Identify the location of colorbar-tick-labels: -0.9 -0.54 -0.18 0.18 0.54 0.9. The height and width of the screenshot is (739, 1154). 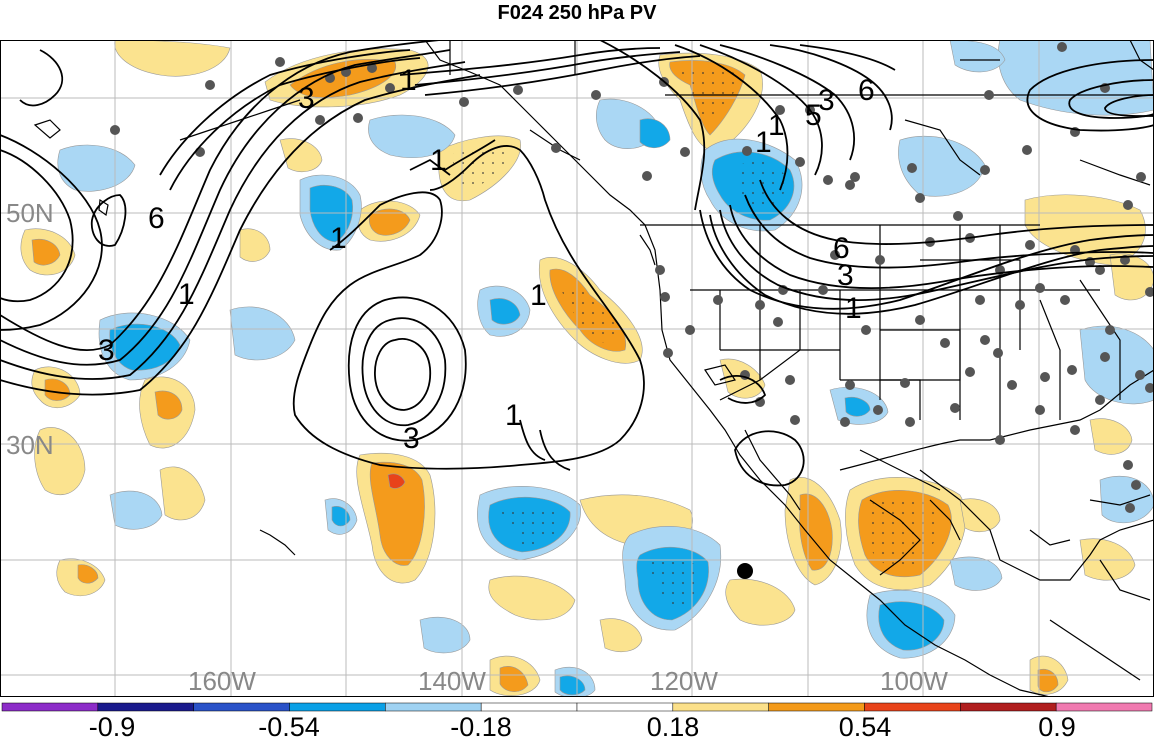
(582, 725).